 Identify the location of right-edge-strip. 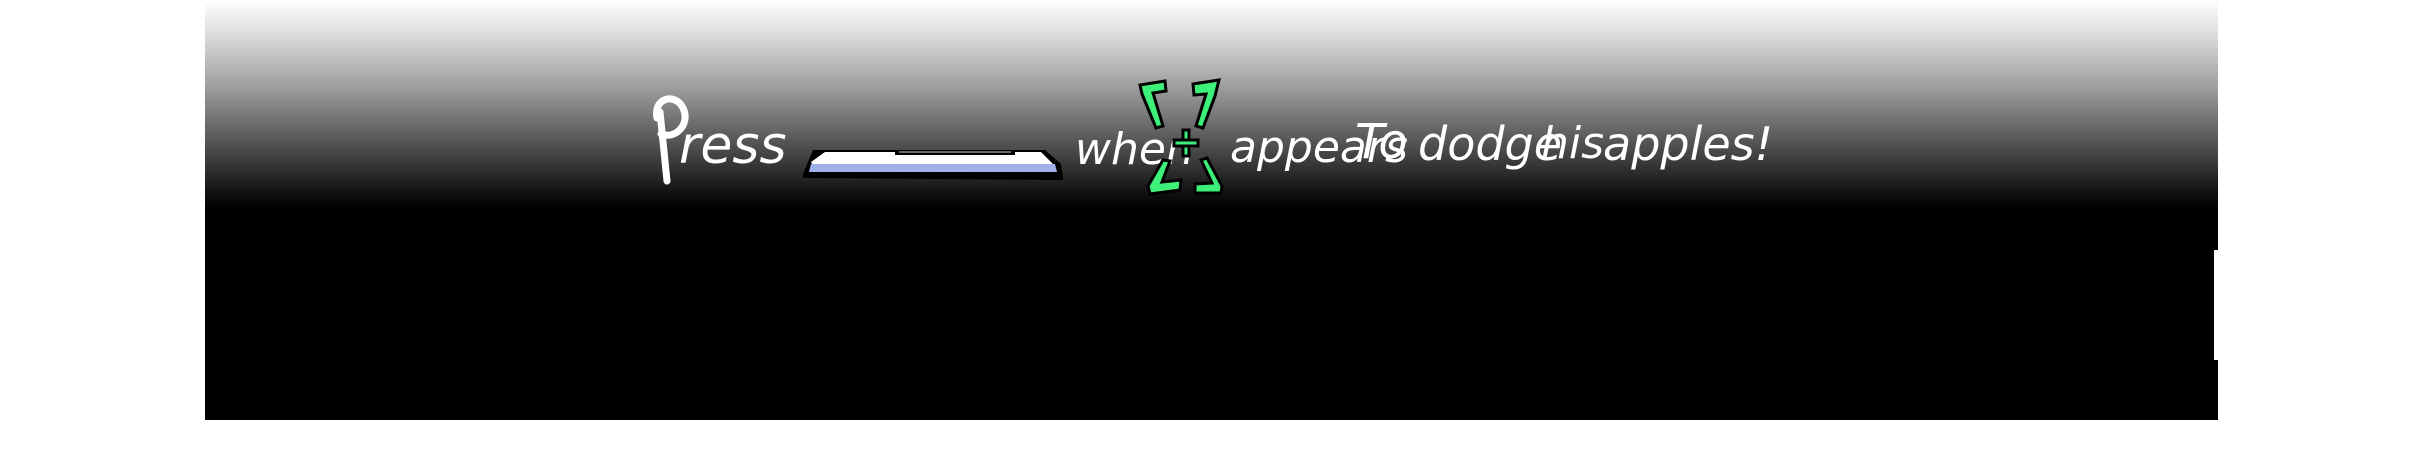
(2216, 305).